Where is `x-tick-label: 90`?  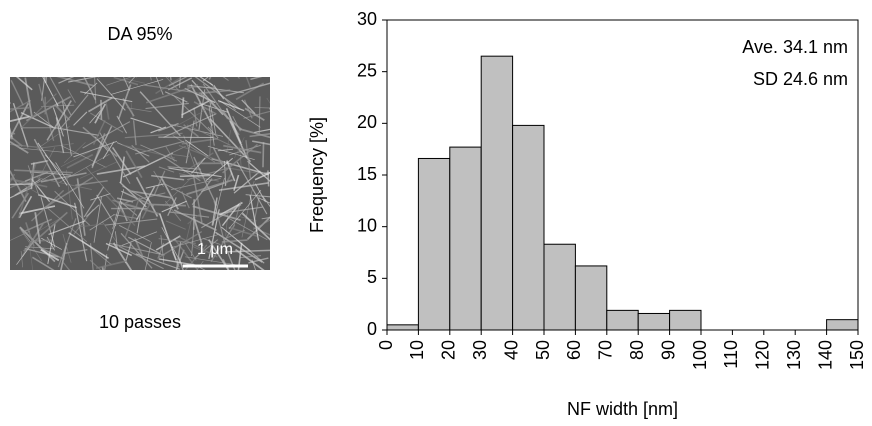 x-tick-label: 90 is located at coordinates (668, 350).